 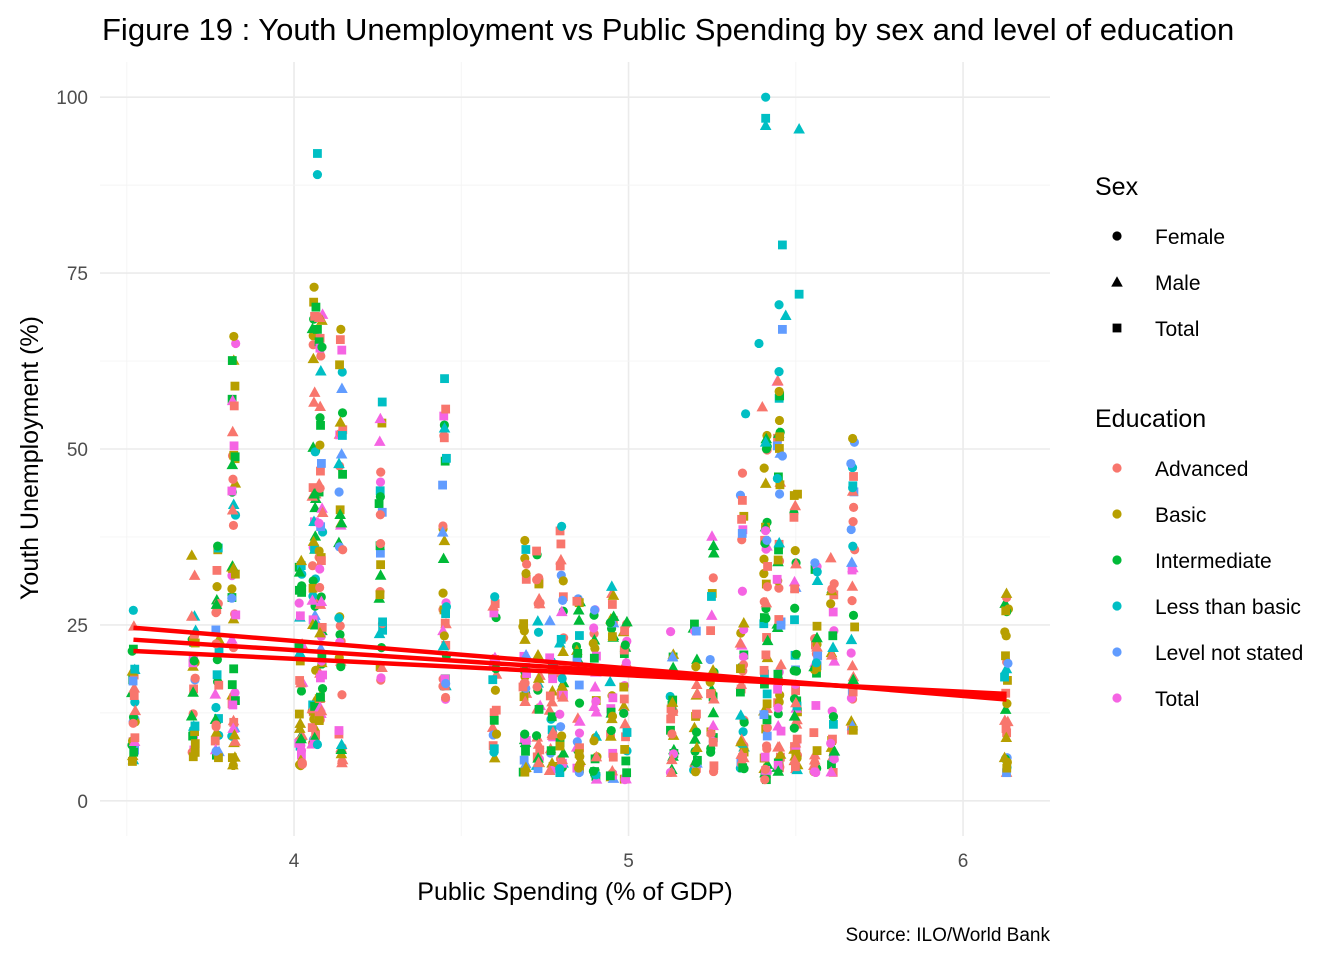 What do you see at coordinates (1180, 515) in the screenshot?
I see `legend-label: Basic` at bounding box center [1180, 515].